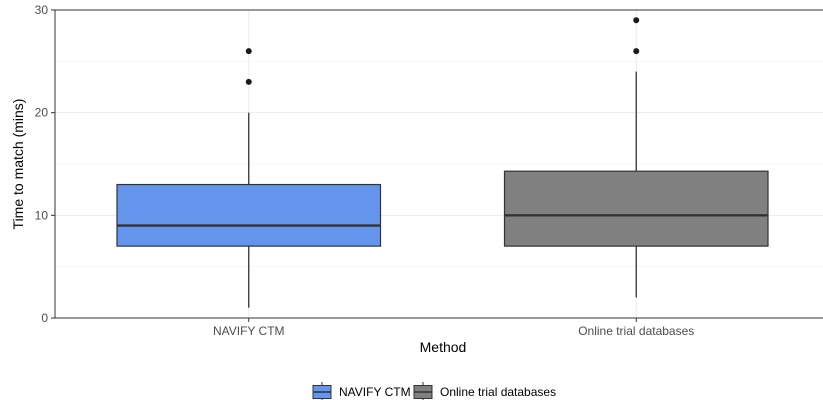  What do you see at coordinates (443, 347) in the screenshot?
I see `x-axis-title: Method` at bounding box center [443, 347].